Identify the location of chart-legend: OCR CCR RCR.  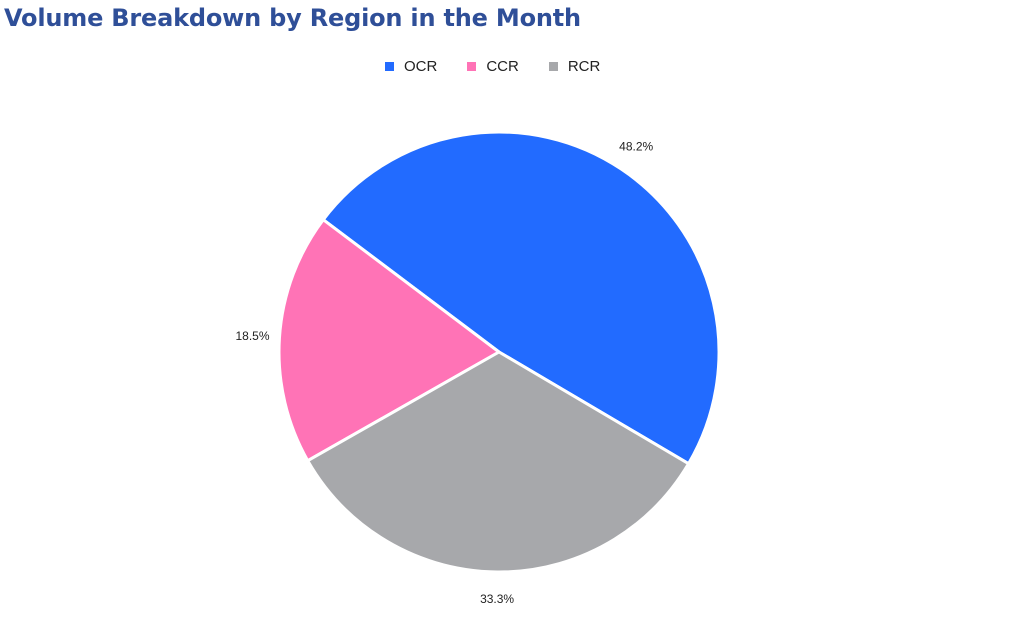
(492, 66).